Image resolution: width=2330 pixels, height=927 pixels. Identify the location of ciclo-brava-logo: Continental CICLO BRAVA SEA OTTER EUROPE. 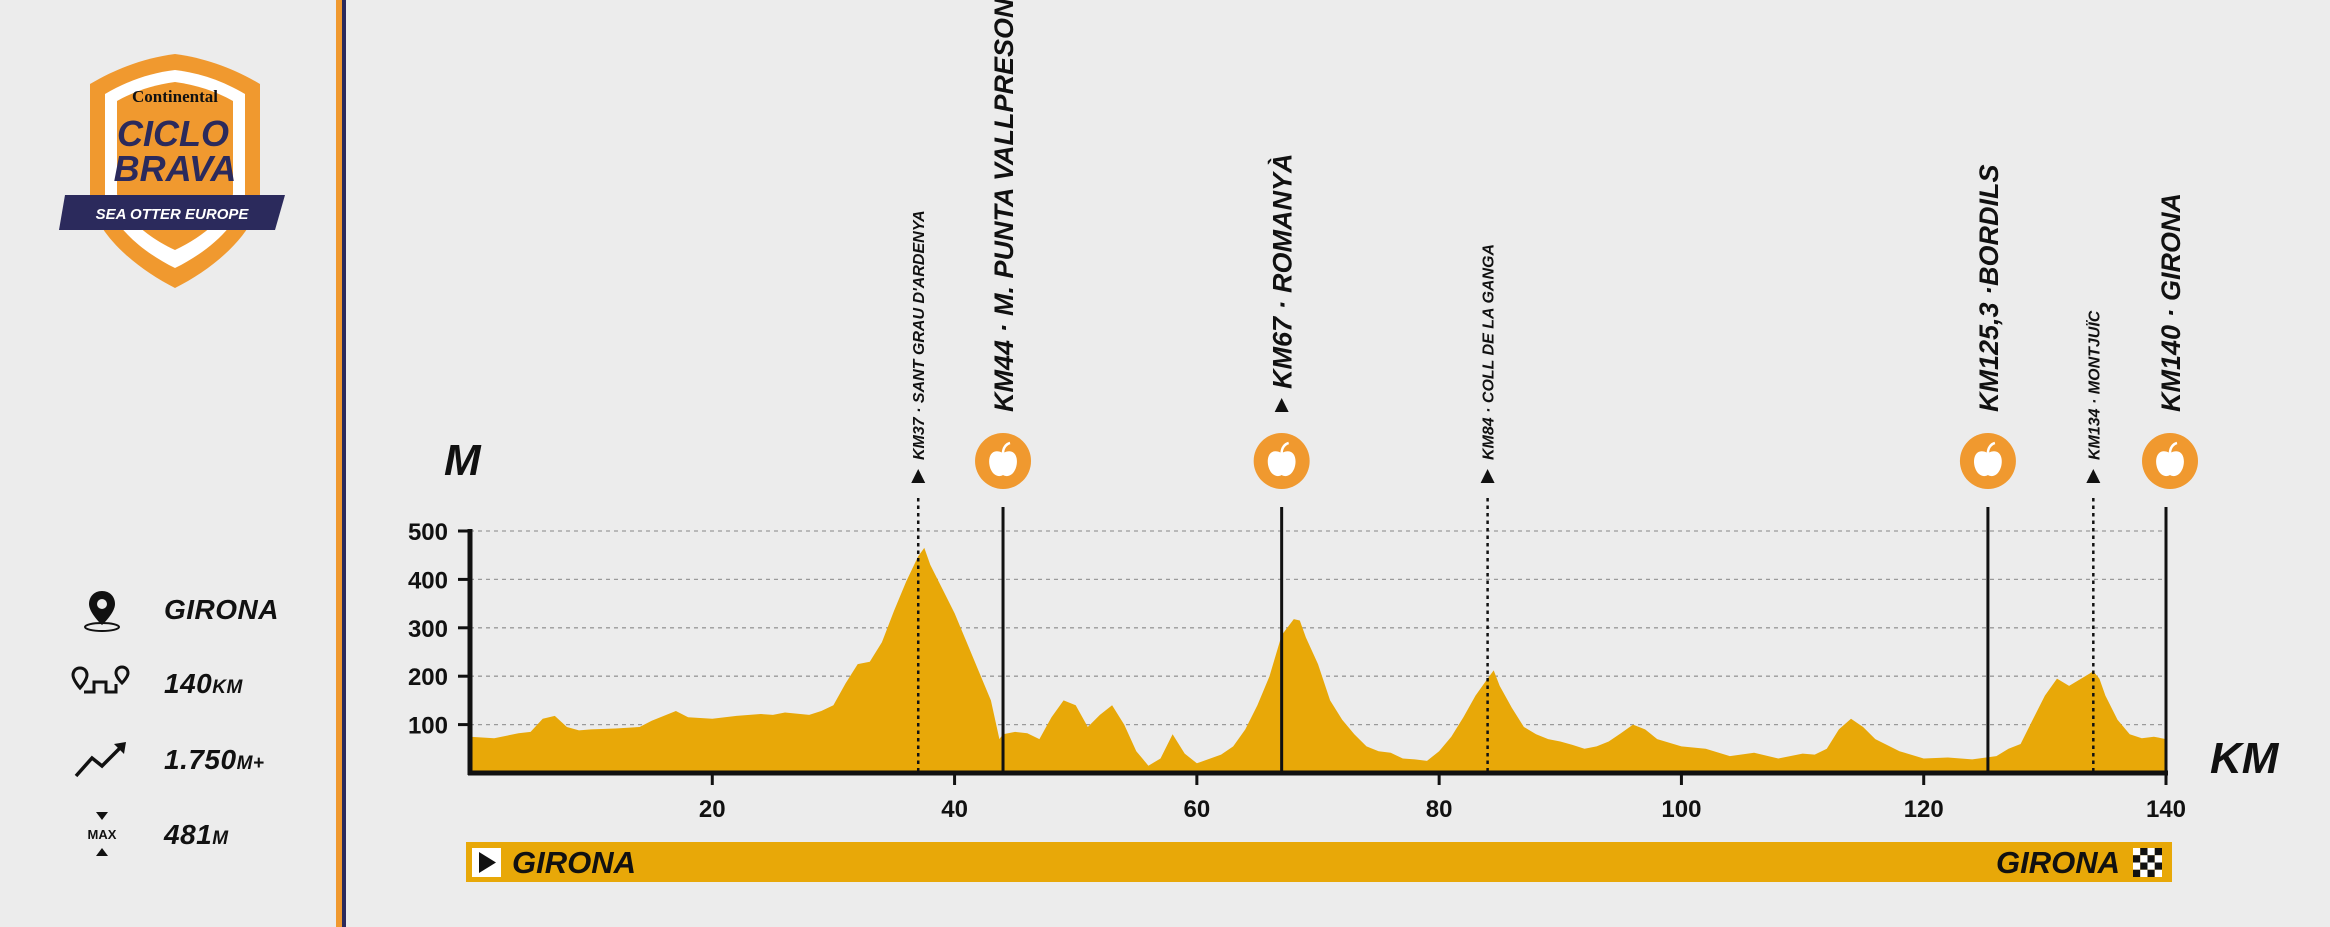
(172, 171).